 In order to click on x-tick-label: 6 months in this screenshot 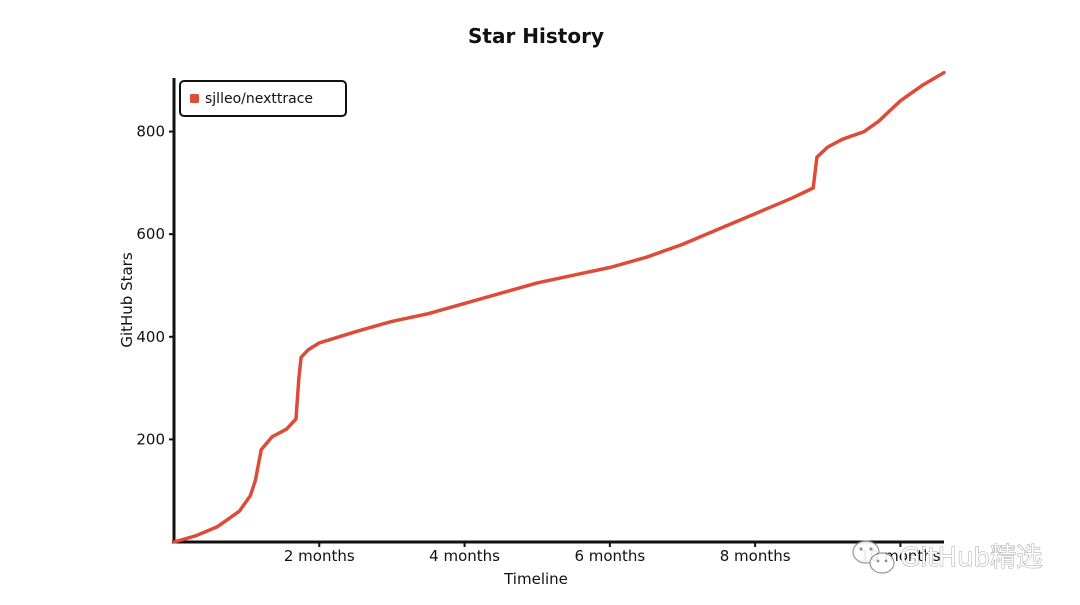, I will do `click(609, 556)`.